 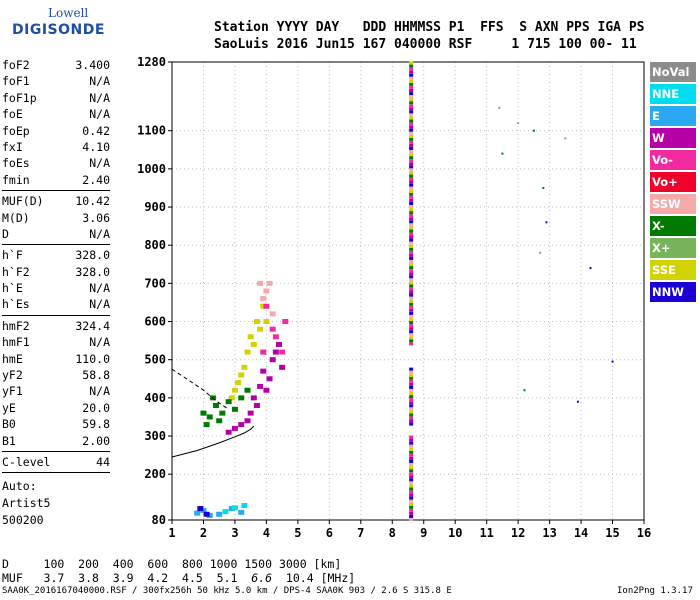 I want to click on muf-value: 4.5, so click(x=185, y=578).